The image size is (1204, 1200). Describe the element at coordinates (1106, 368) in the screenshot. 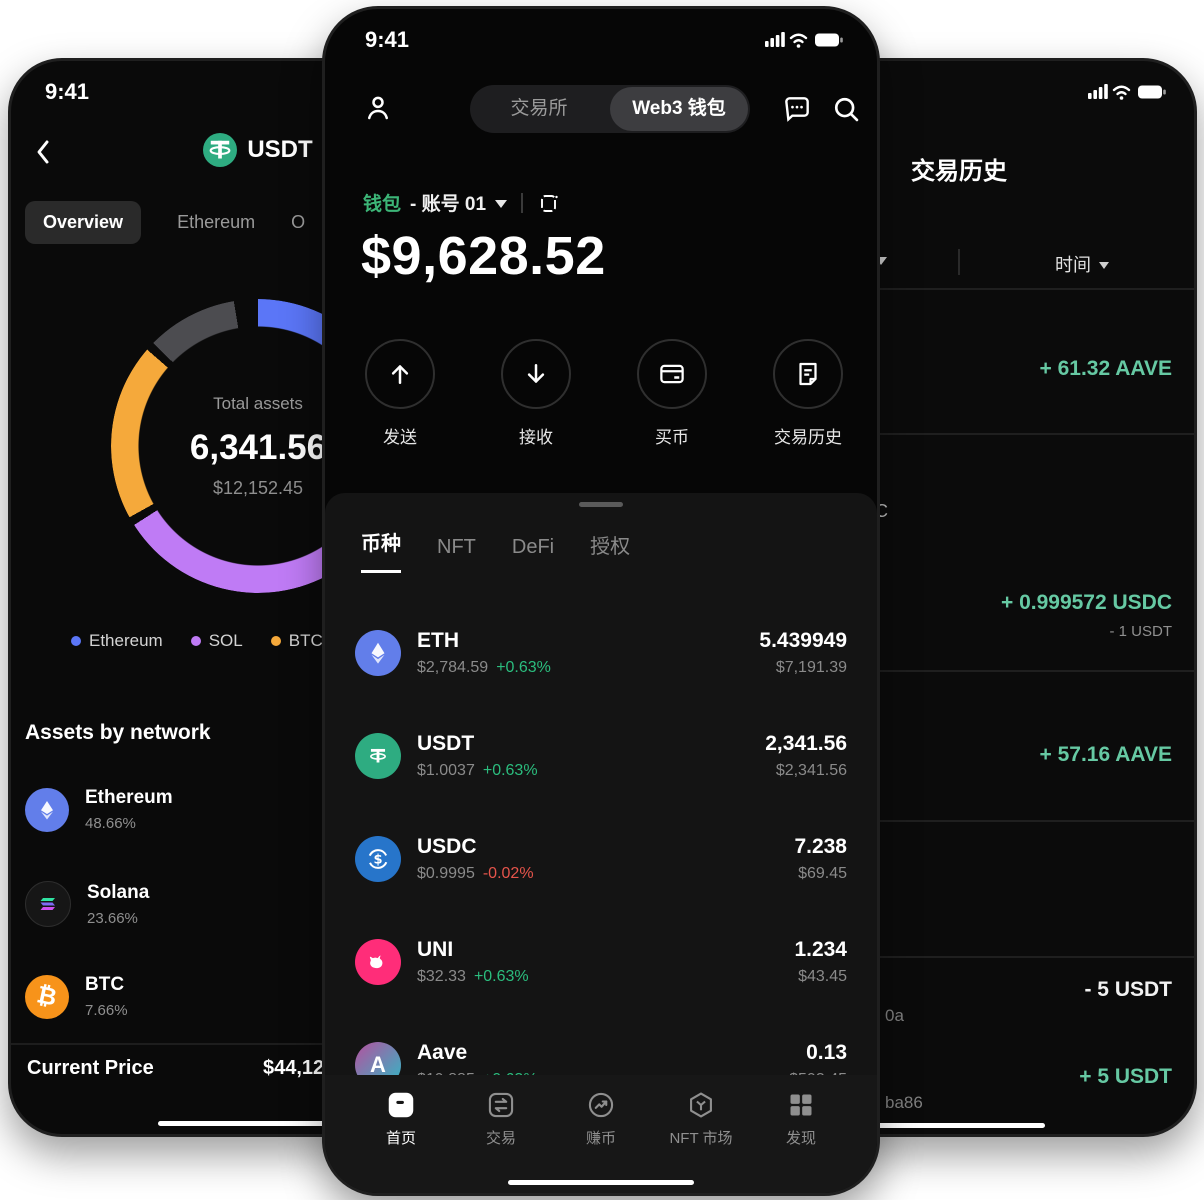

I see `tx-amount: + 61.32 AAVE` at that location.